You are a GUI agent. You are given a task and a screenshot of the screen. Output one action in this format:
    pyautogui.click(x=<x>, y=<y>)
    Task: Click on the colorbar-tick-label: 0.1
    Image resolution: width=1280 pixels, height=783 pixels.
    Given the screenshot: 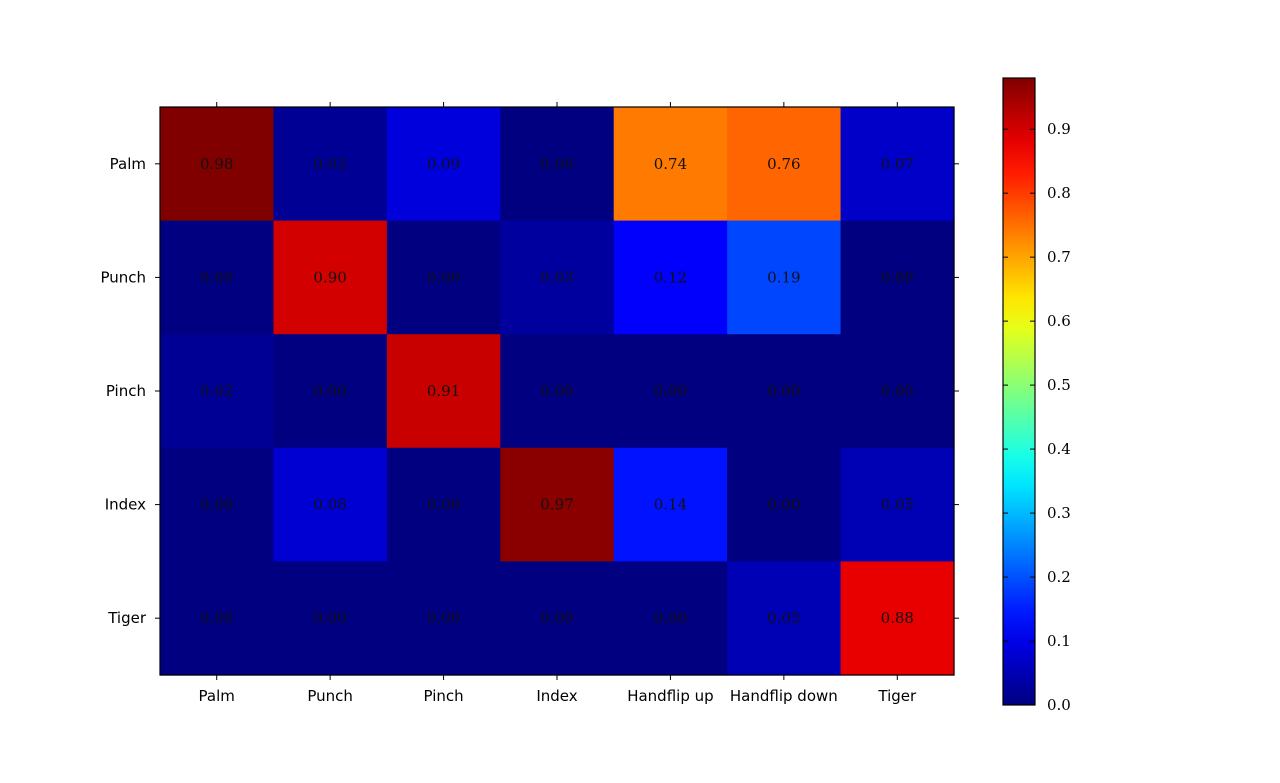 What is the action you would take?
    pyautogui.click(x=1059, y=641)
    